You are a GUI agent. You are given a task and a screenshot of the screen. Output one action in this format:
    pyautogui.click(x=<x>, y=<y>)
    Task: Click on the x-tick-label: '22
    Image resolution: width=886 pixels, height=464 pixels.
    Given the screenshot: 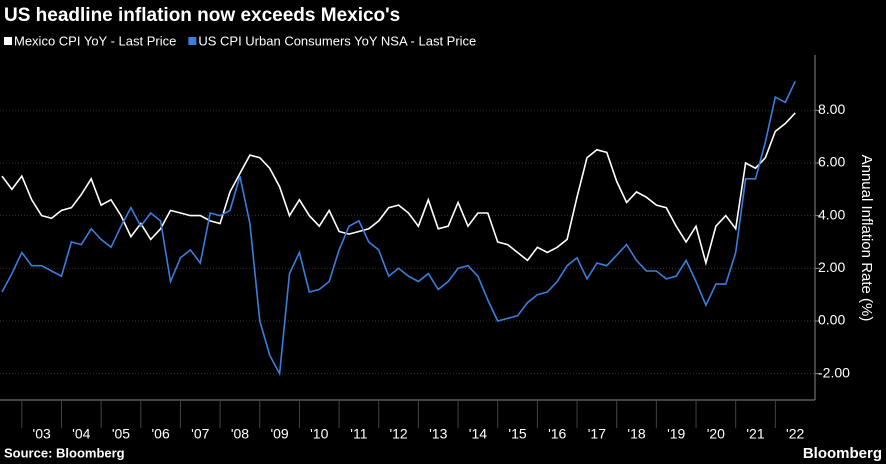 What is the action you would take?
    pyautogui.click(x=795, y=434)
    